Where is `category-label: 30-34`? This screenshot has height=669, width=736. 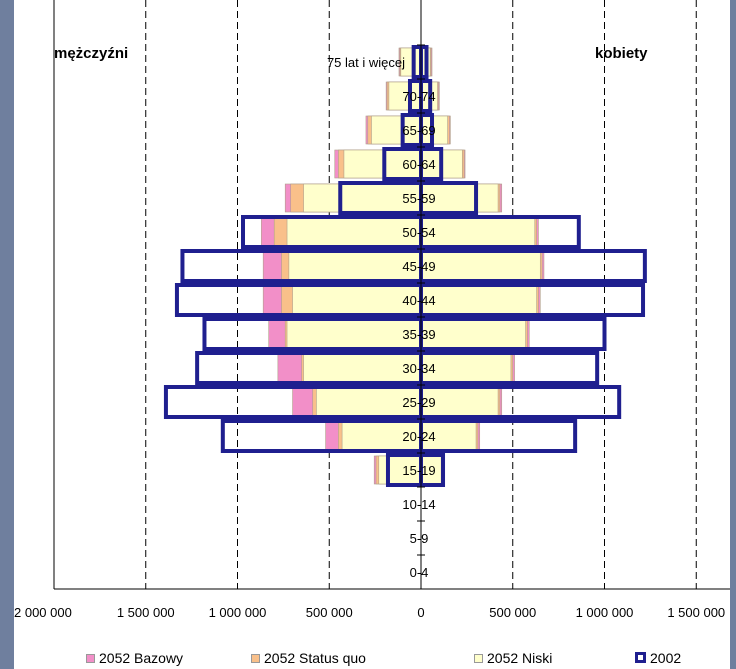
category-label: 30-34 is located at coordinates (418, 368).